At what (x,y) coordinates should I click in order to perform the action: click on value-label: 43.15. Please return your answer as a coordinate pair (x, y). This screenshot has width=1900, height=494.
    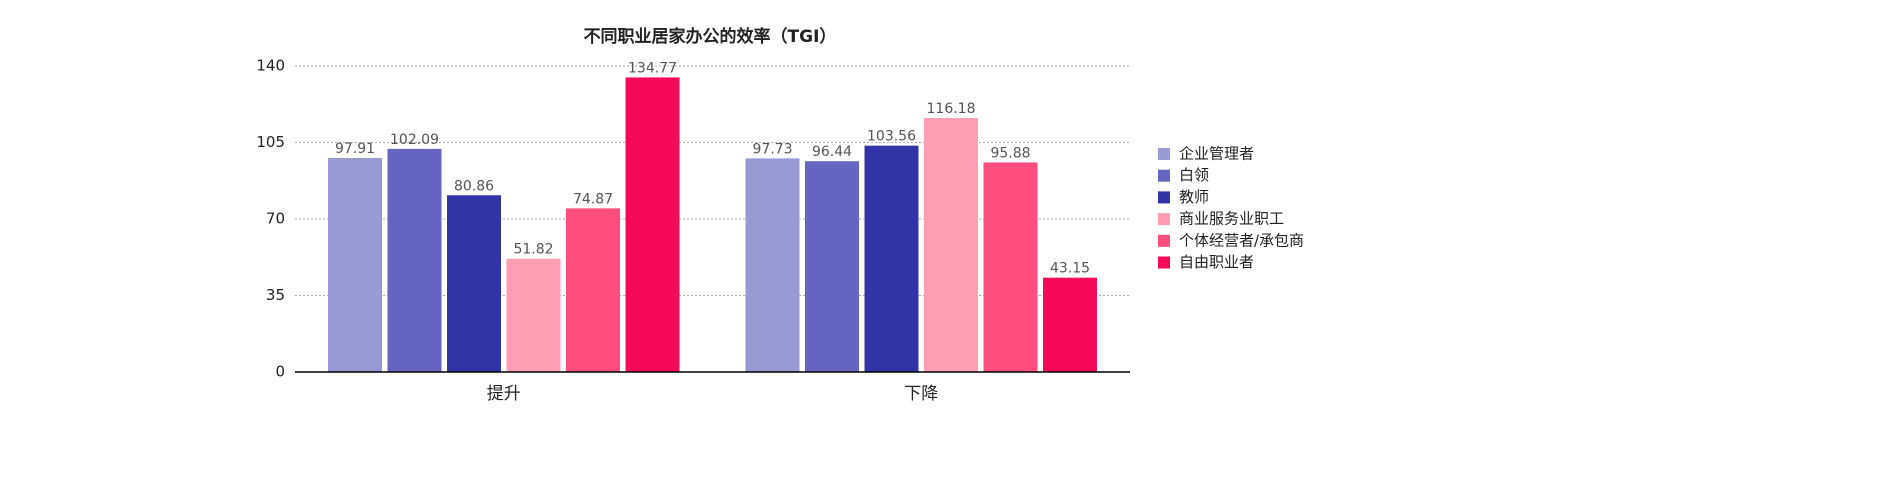
    Looking at the image, I should click on (1070, 269).